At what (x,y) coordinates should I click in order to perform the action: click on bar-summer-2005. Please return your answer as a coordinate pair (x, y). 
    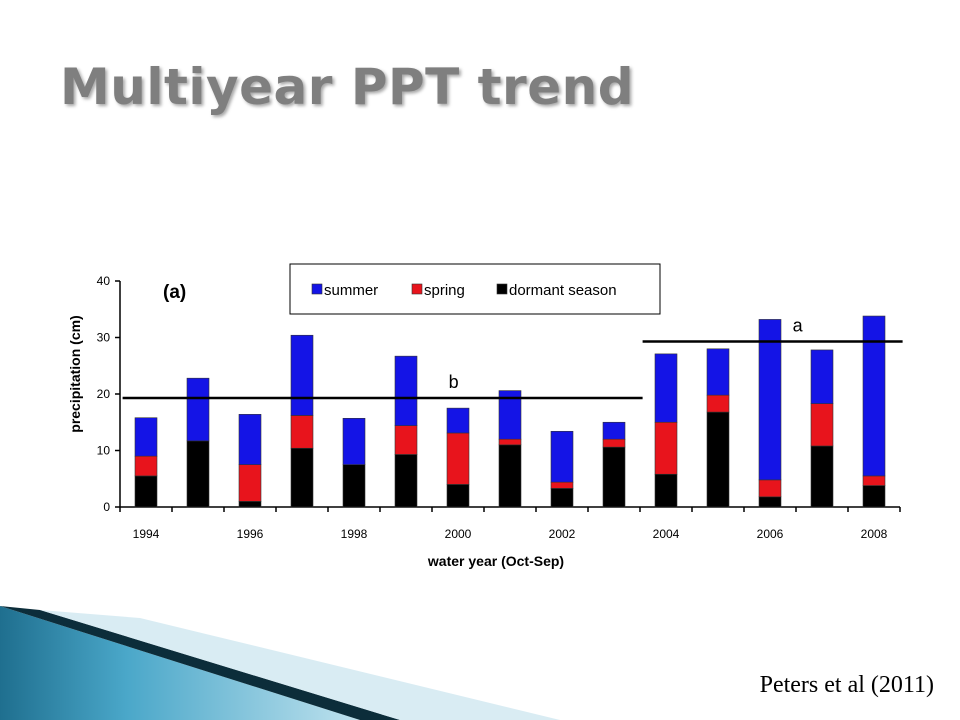
    Looking at the image, I should click on (718, 372).